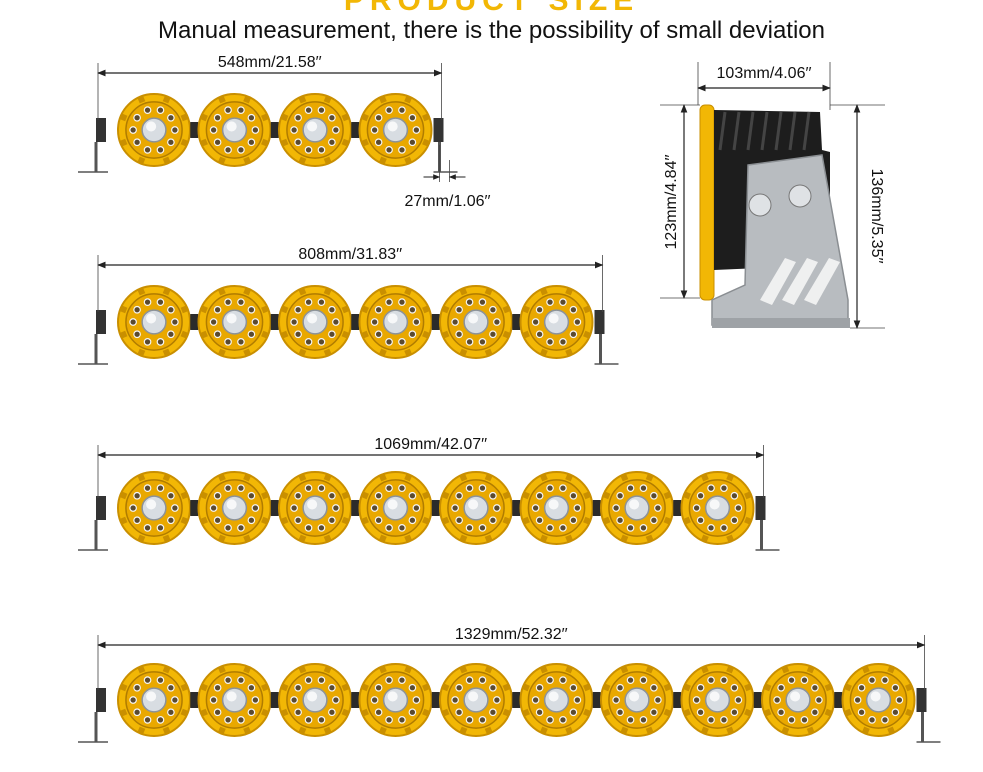 This screenshot has height=772, width=983. I want to click on length-dimension-label: 808mm/31.83′′, so click(350, 254).